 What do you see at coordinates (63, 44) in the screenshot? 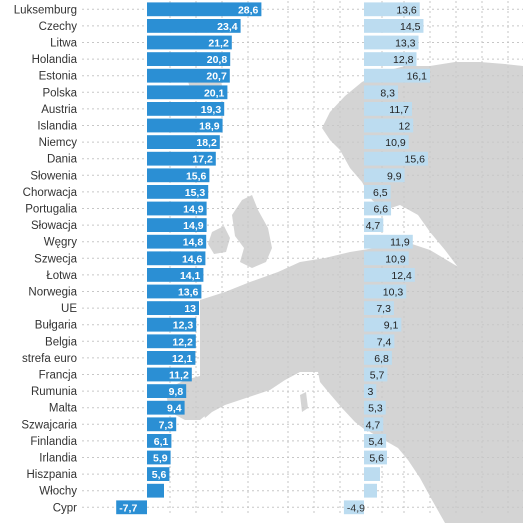
I see `category-label: Litwa` at bounding box center [63, 44].